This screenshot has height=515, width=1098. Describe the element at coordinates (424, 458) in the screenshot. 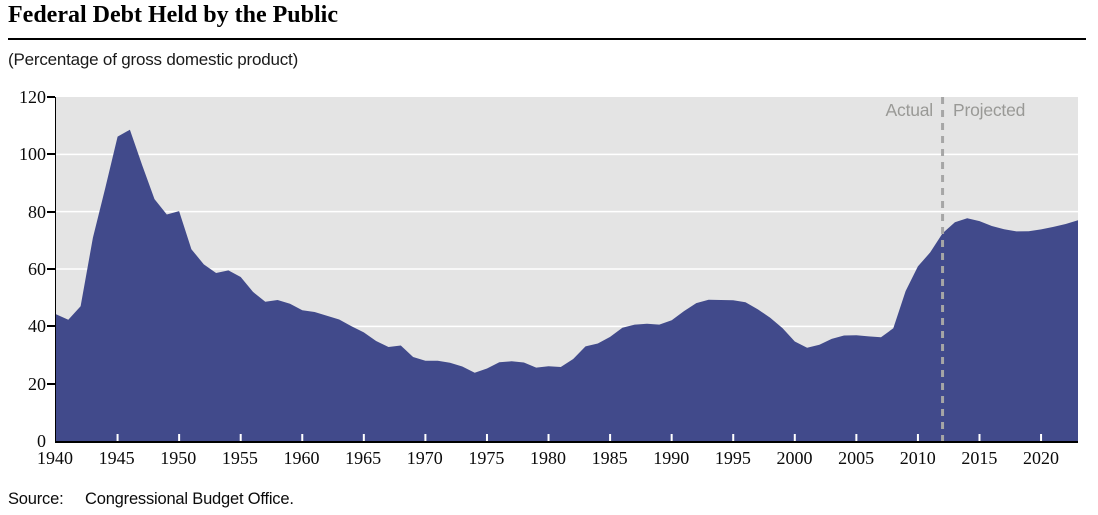

I see `x-axis-label: 1970` at that location.